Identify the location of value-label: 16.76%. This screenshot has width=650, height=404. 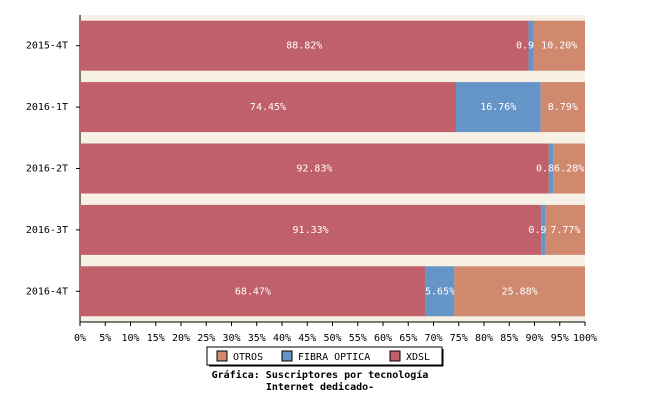
(498, 107).